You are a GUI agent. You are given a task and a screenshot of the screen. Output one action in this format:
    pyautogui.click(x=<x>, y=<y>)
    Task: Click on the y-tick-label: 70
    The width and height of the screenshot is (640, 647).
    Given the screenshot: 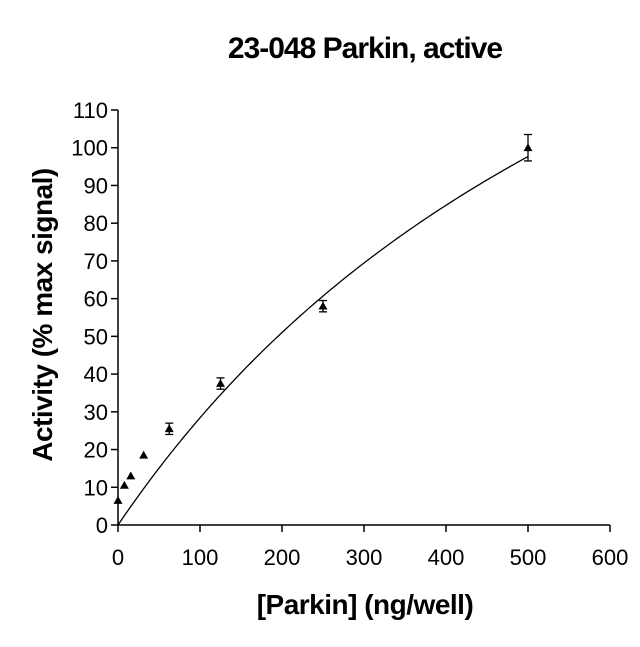 What is the action you would take?
    pyautogui.click(x=96, y=261)
    